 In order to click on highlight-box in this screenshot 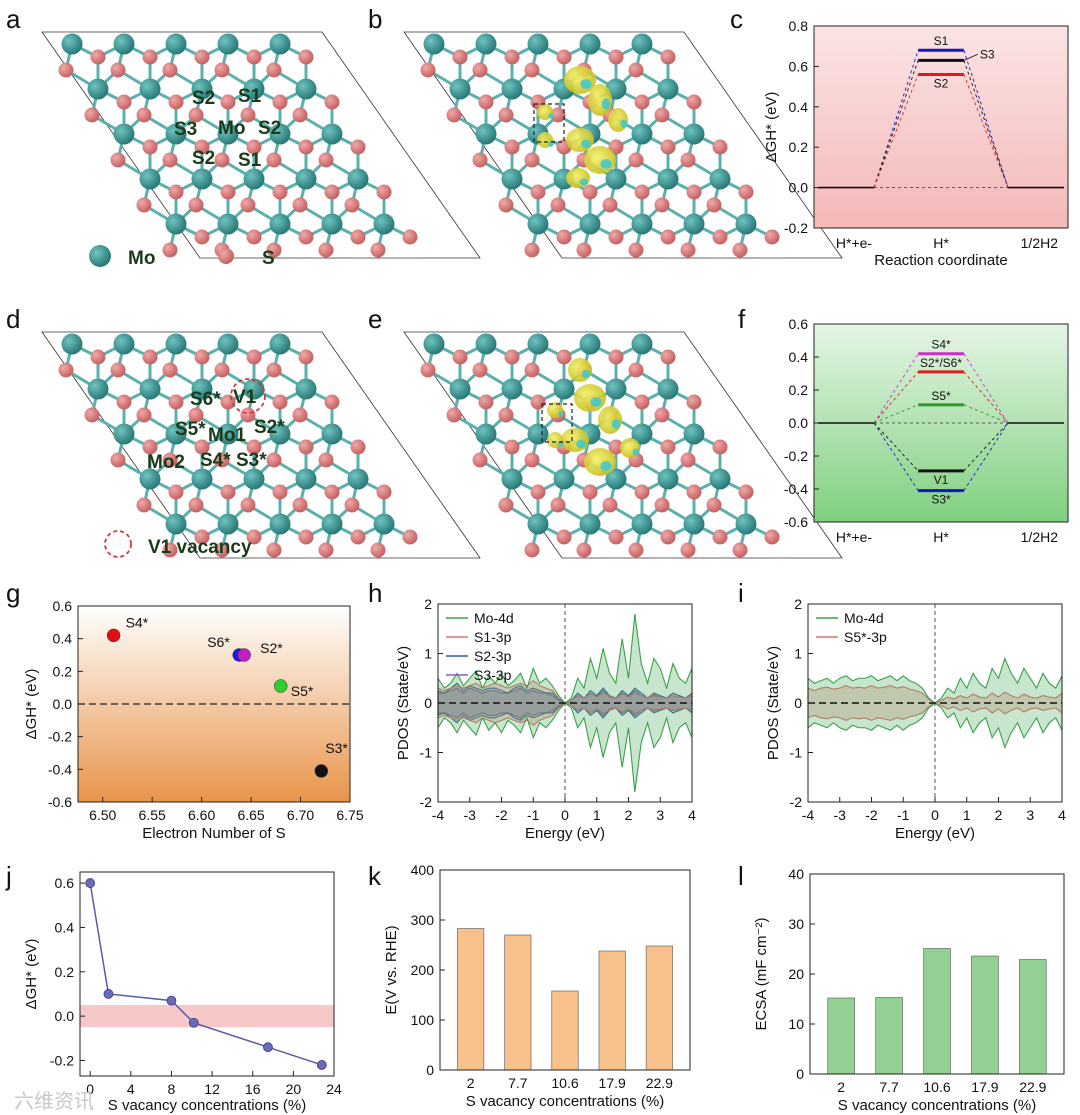, I will do `click(549, 123)`.